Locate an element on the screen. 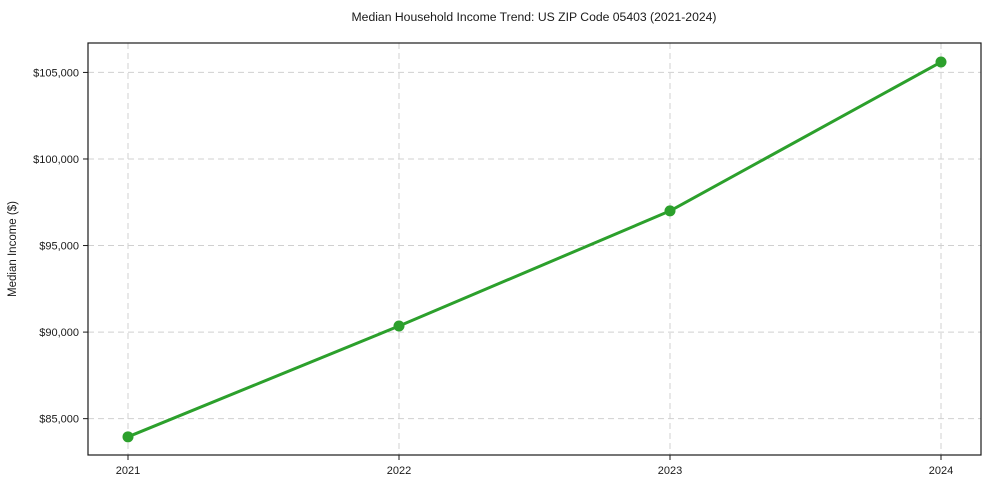 The width and height of the screenshot is (989, 490). y-tick-label: $85,000 is located at coordinates (59, 420).